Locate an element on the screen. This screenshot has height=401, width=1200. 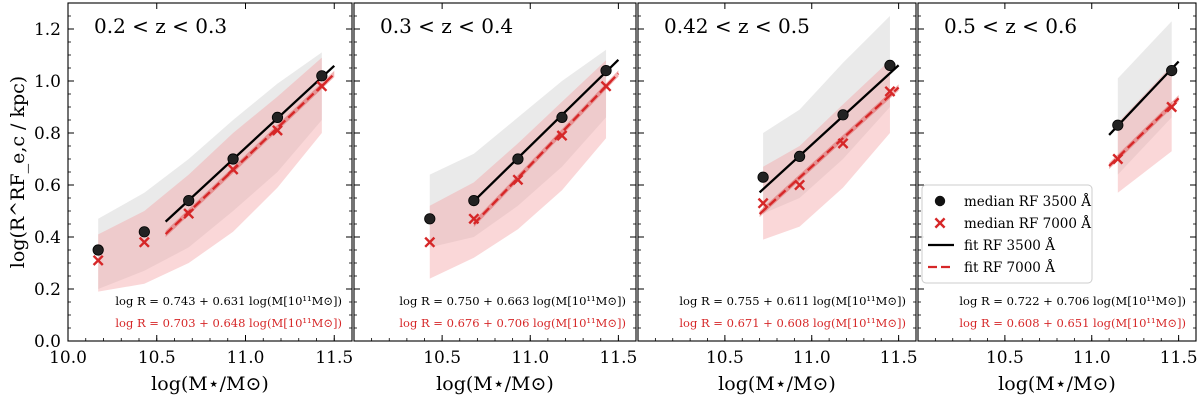
legend-box is located at coordinates (1007, 234).